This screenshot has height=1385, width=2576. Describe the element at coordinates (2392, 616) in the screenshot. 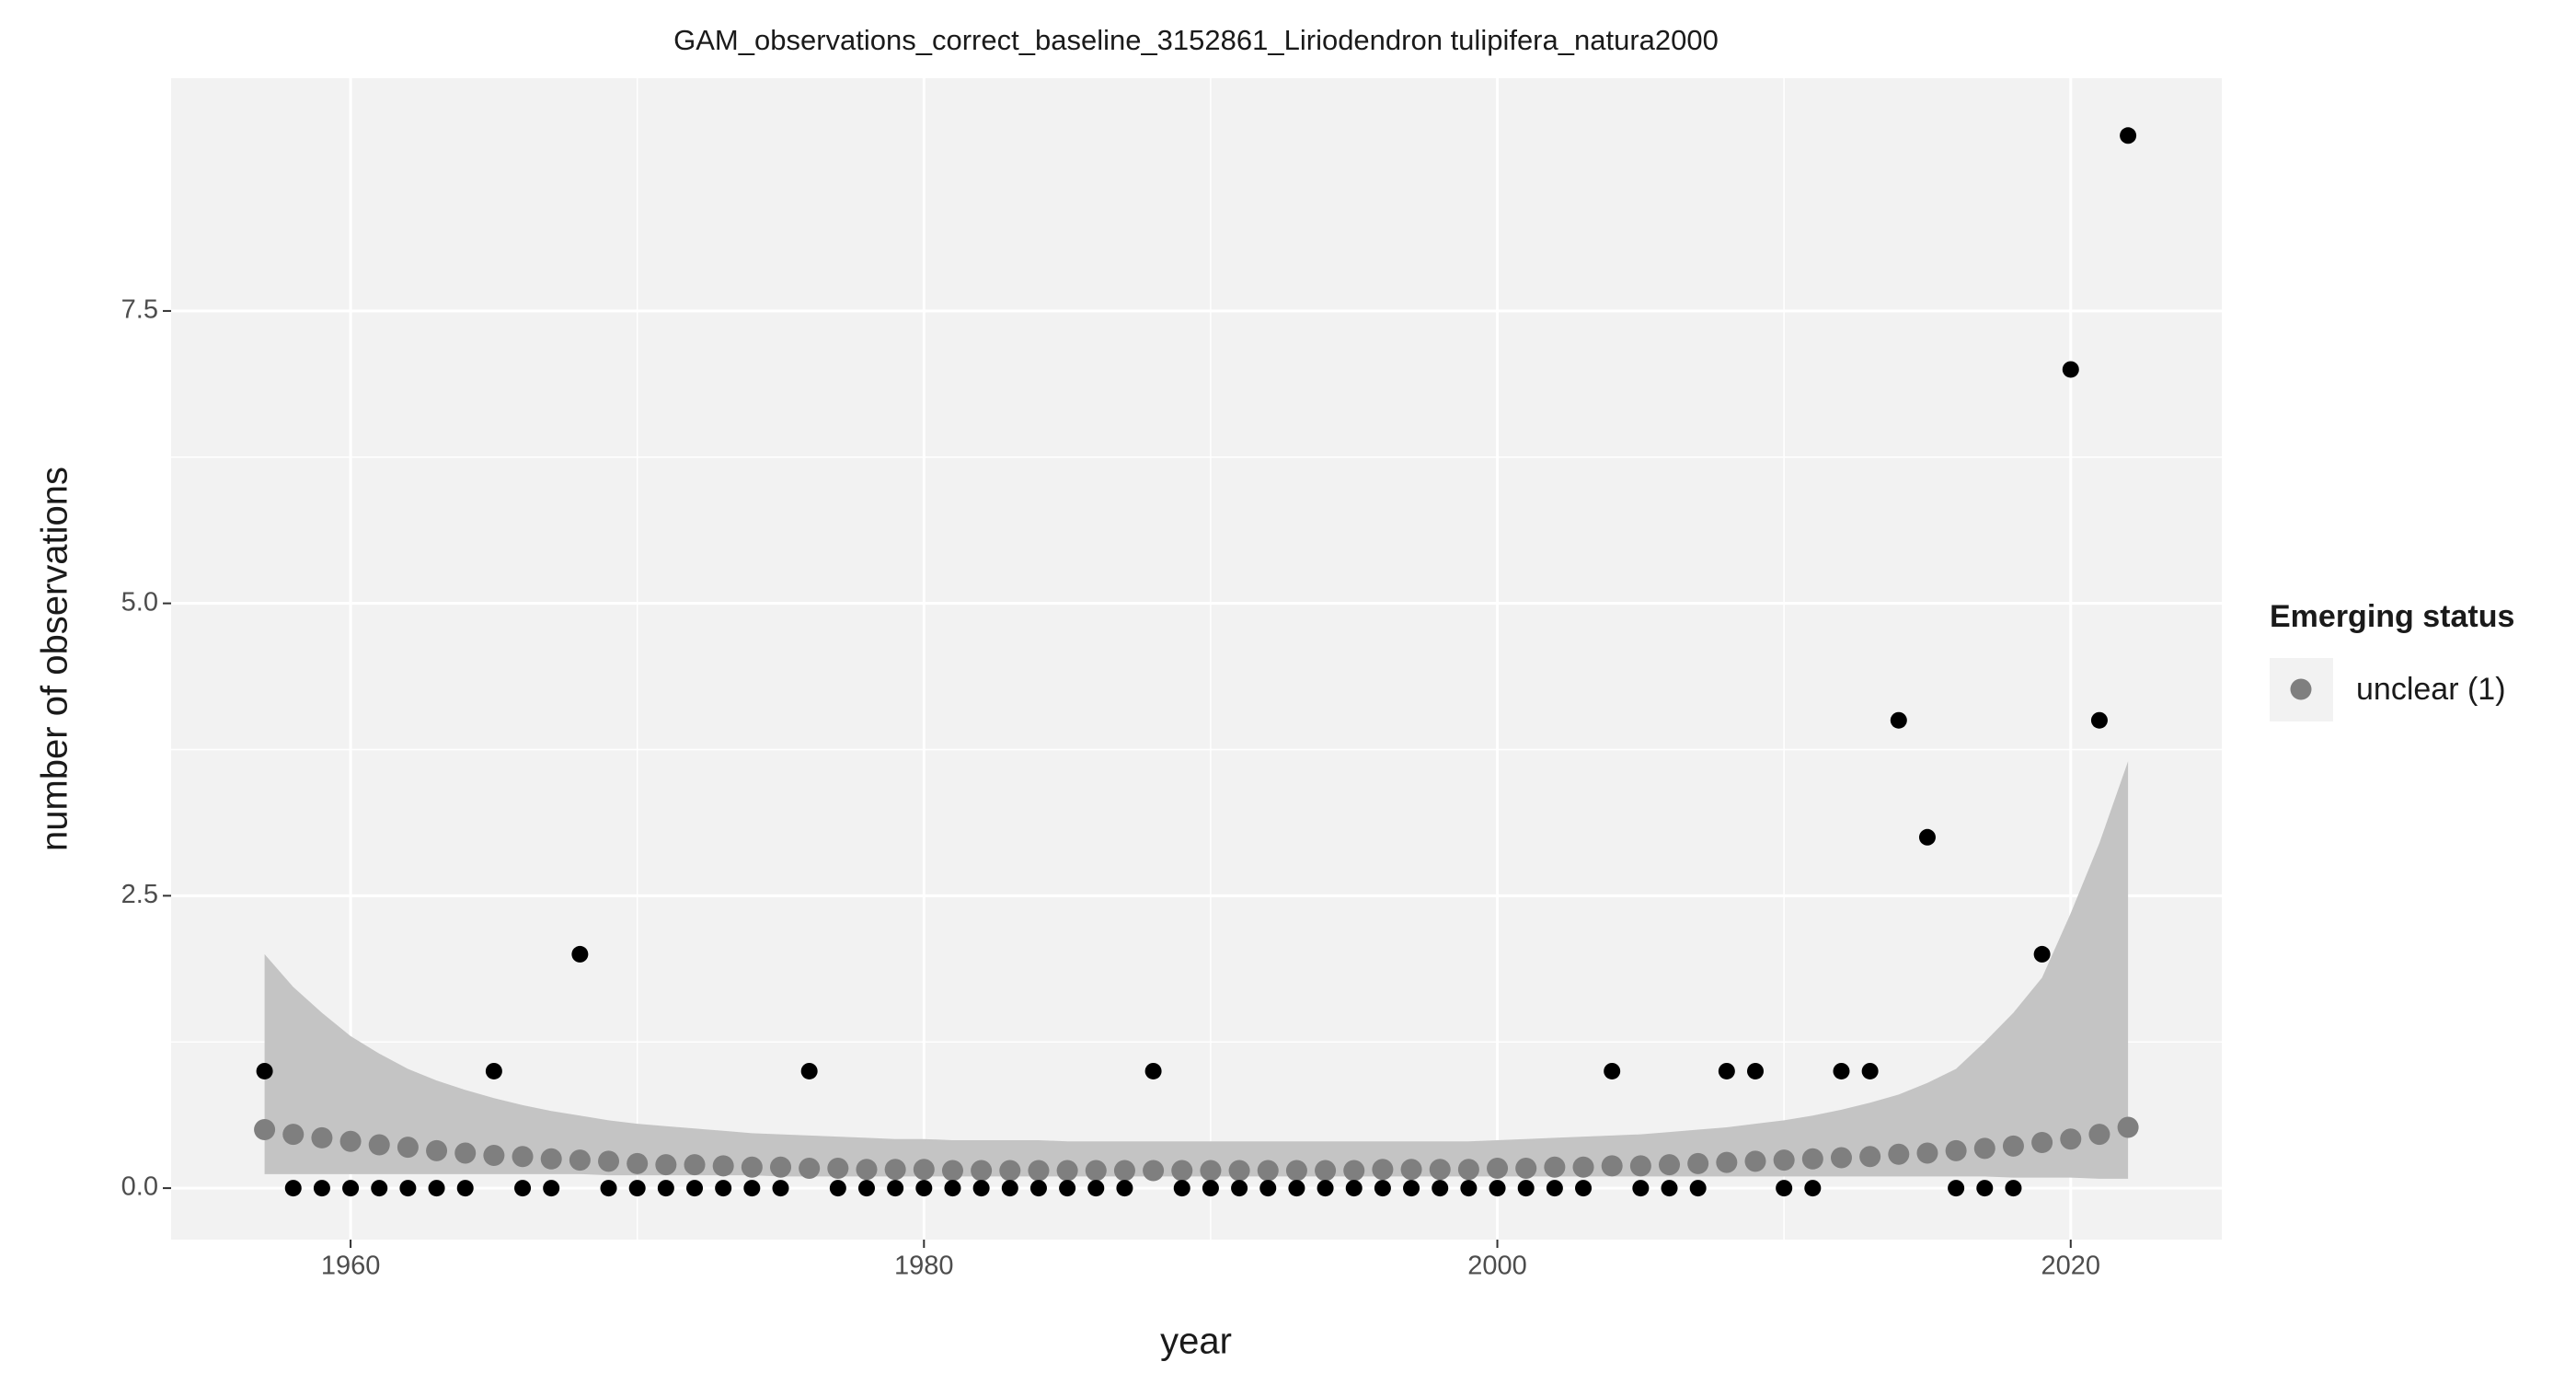

I see `legend-title: Emerging status` at that location.